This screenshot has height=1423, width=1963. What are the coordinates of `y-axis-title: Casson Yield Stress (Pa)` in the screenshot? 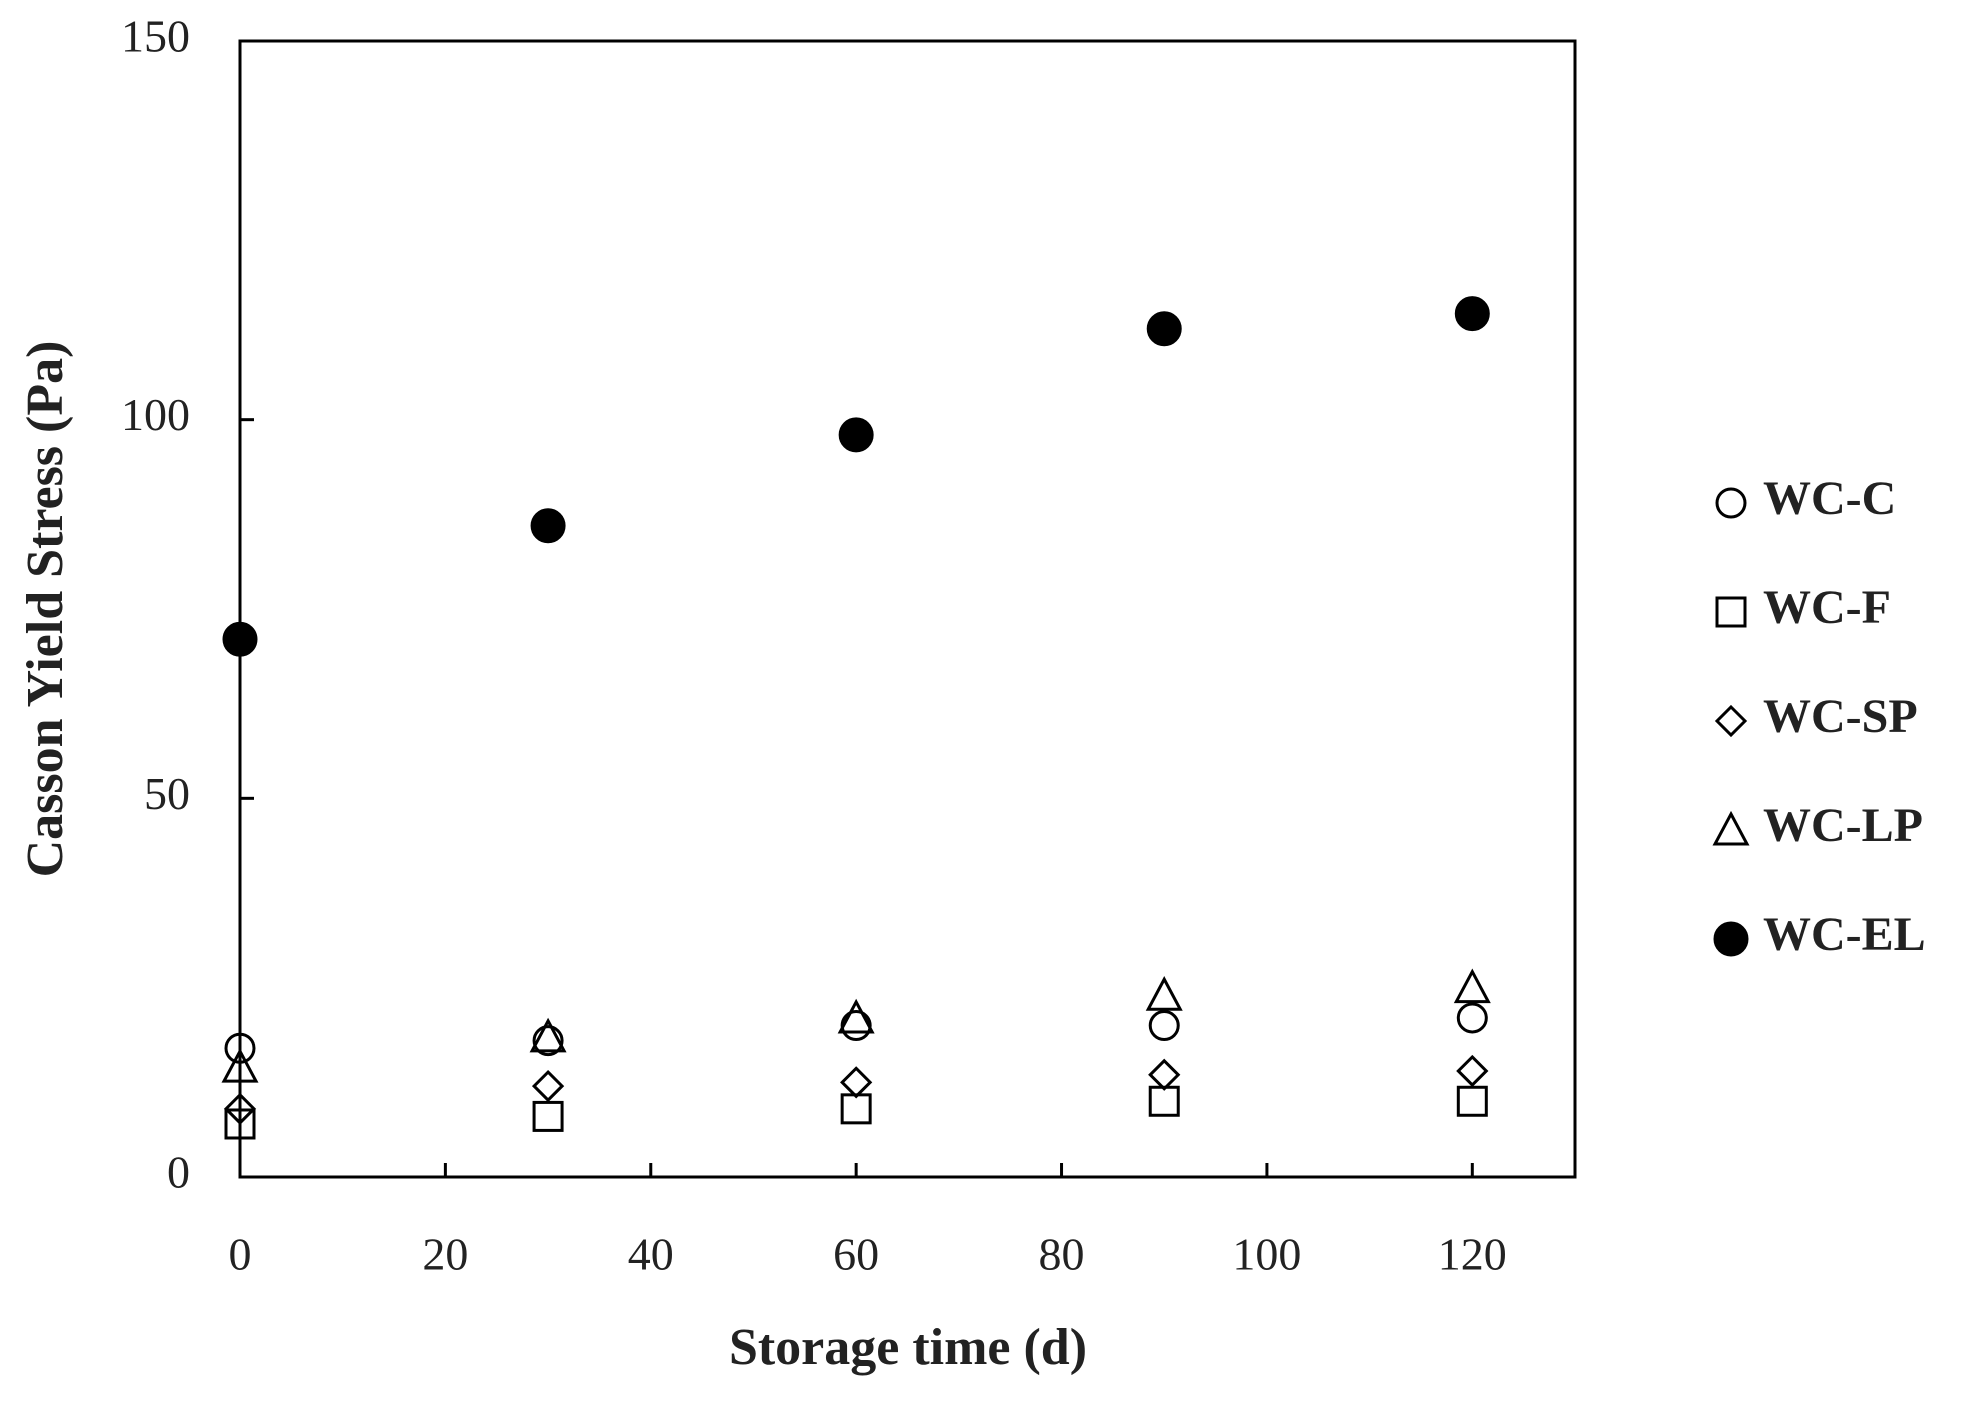 It's located at (45, 609).